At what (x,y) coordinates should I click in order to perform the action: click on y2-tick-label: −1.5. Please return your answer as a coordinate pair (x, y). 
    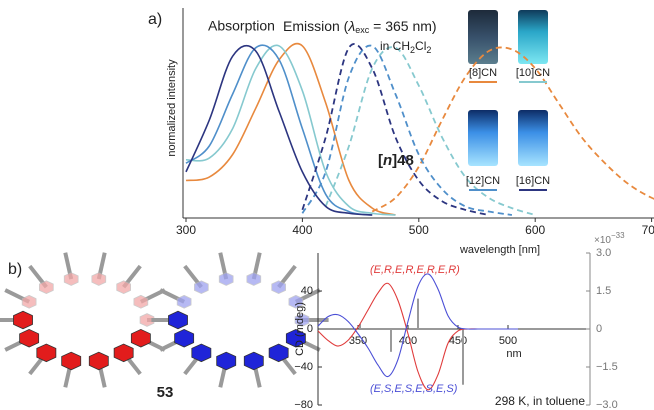
    Looking at the image, I should click on (607, 367).